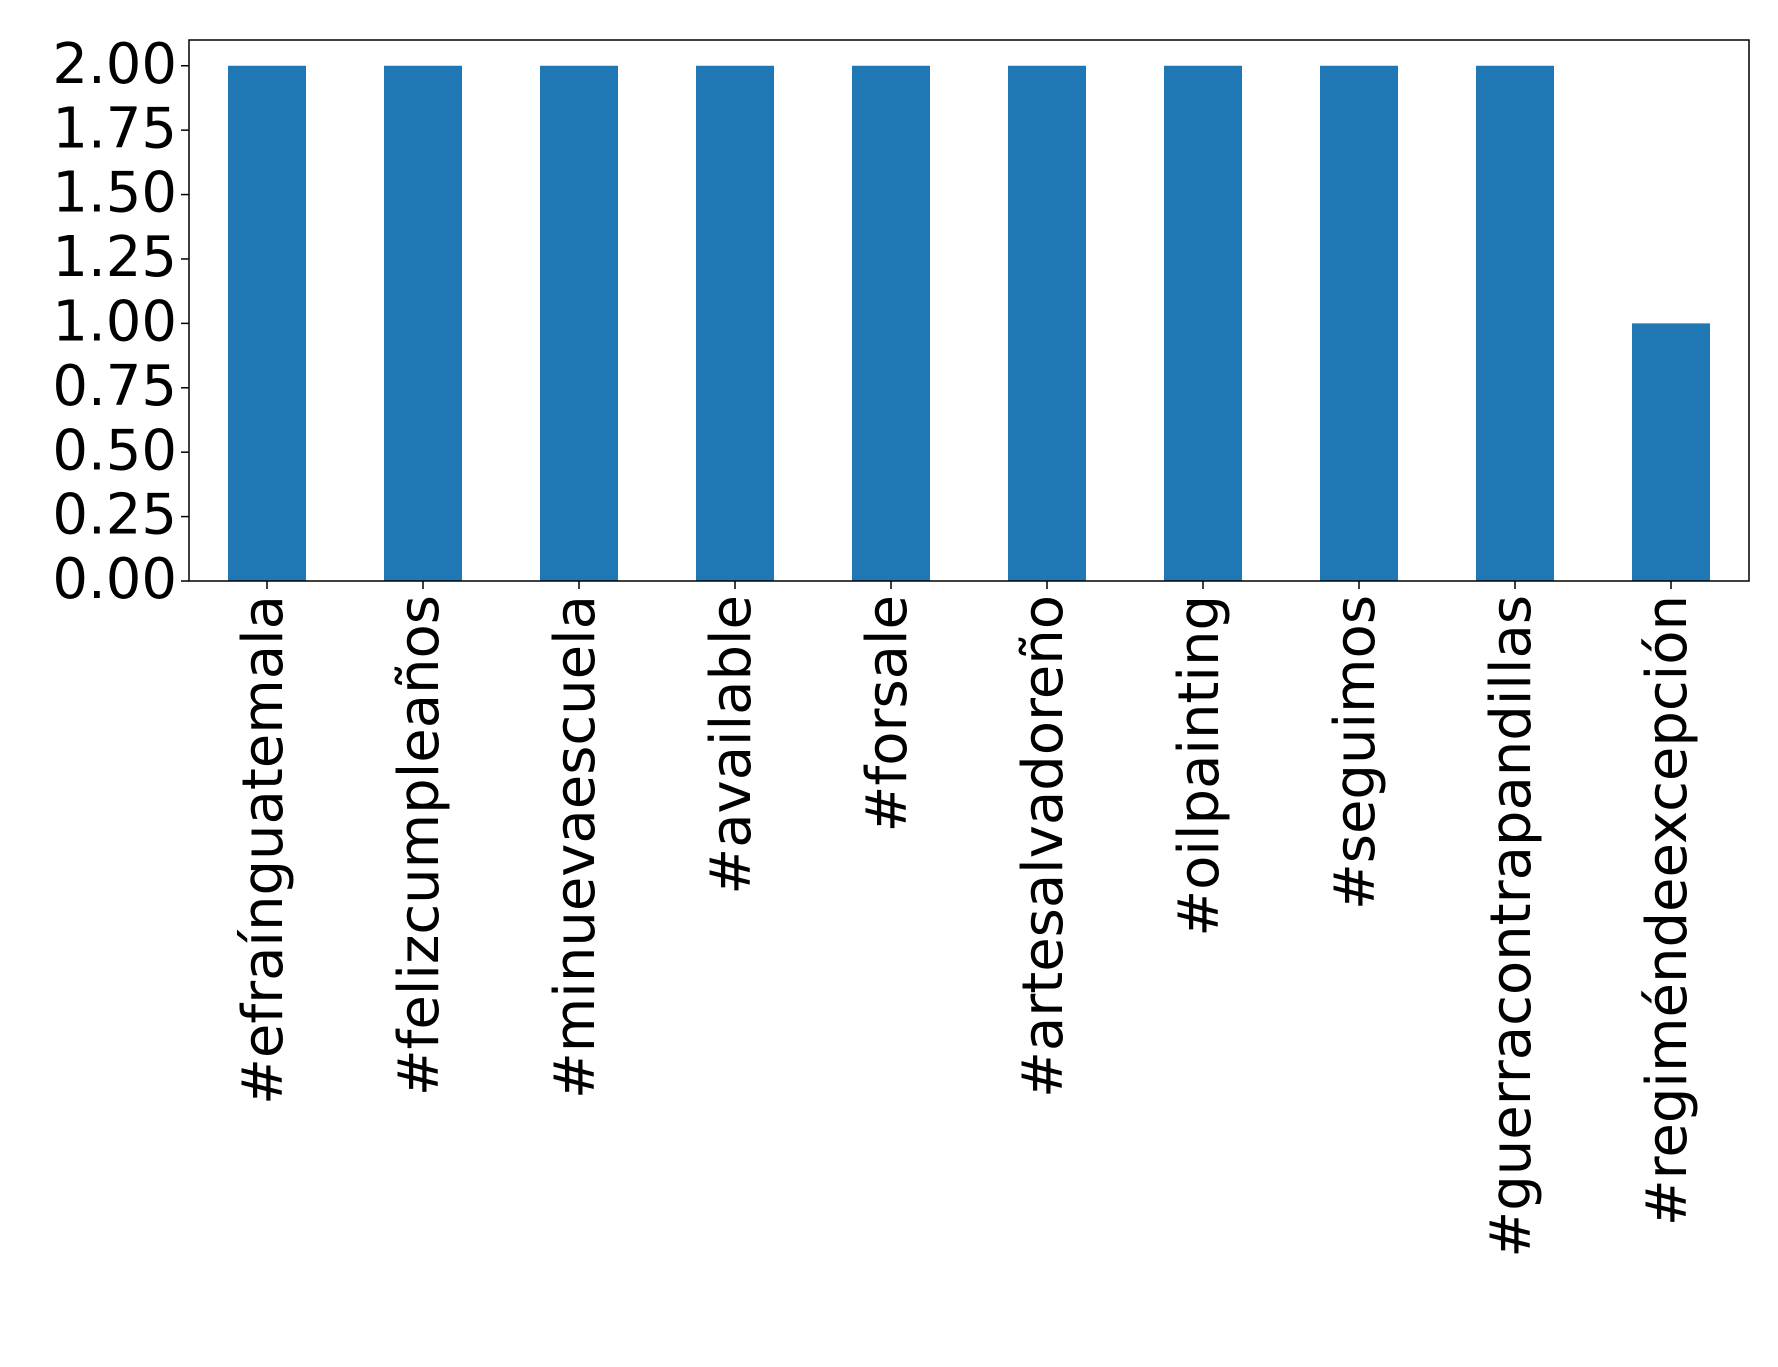  Describe the element at coordinates (114, 579) in the screenshot. I see `y-tick-label: 0.00` at that location.